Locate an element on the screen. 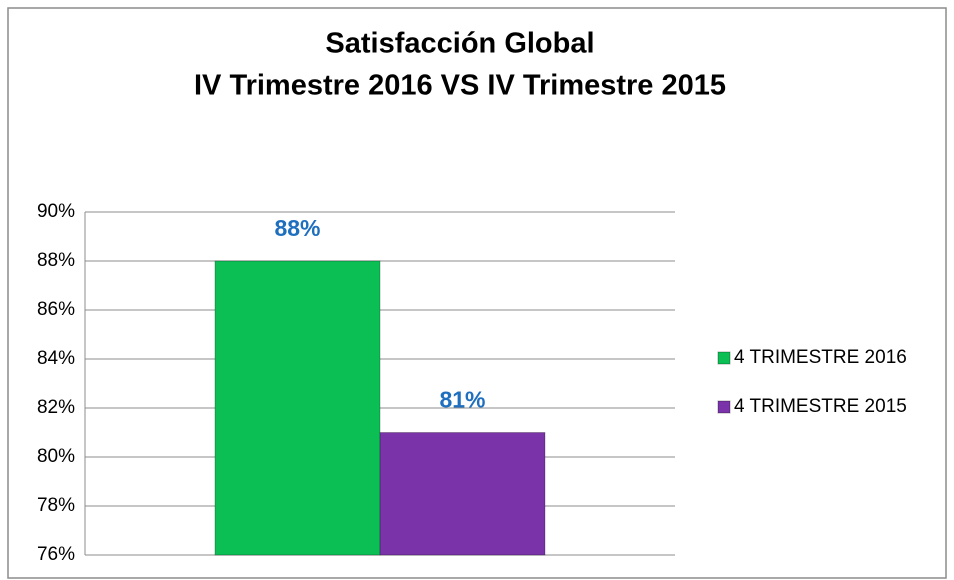 The image size is (954, 580). y-tick-label: 88% is located at coordinates (56, 260).